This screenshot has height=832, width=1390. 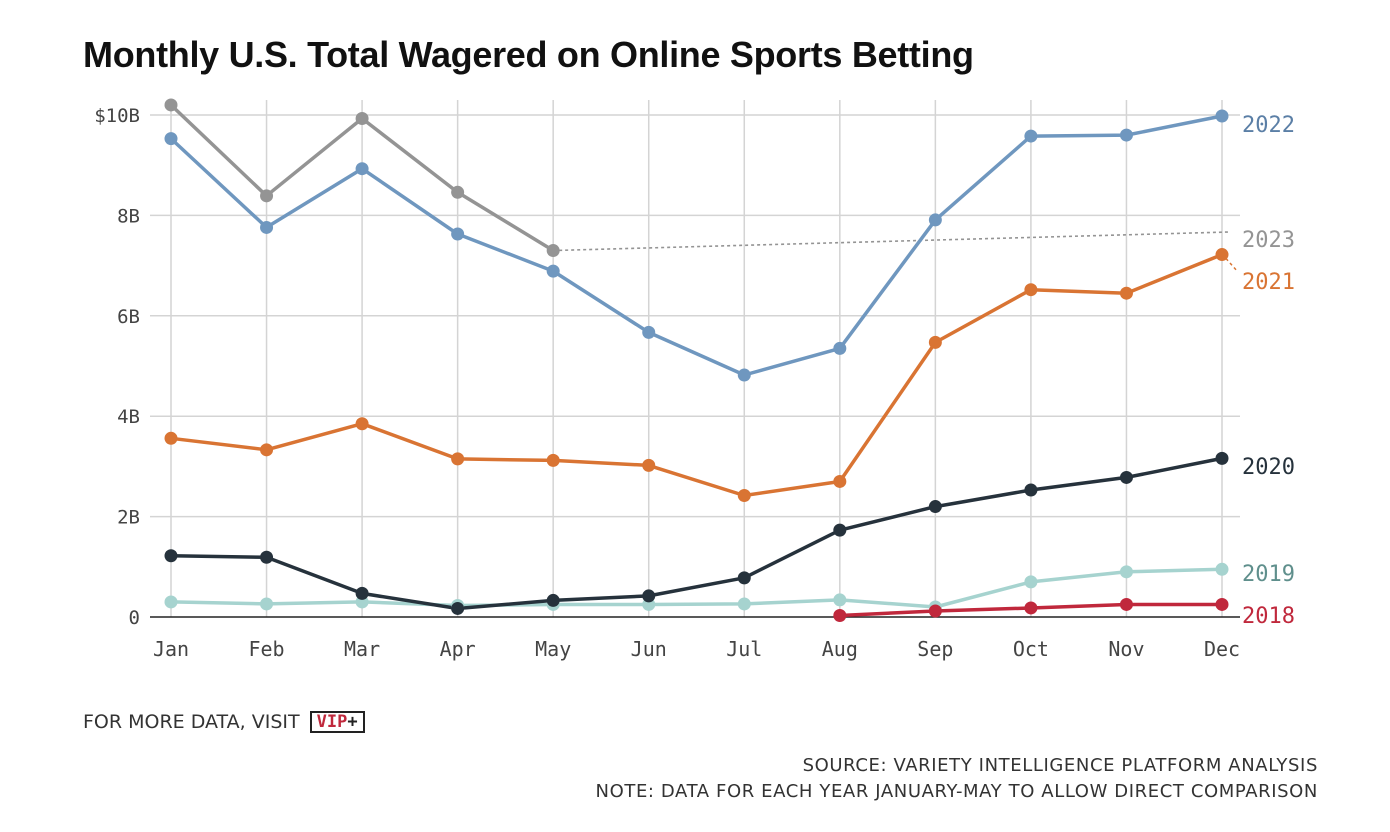 I want to click on x-tick-label: Oct, so click(x=1031, y=649).